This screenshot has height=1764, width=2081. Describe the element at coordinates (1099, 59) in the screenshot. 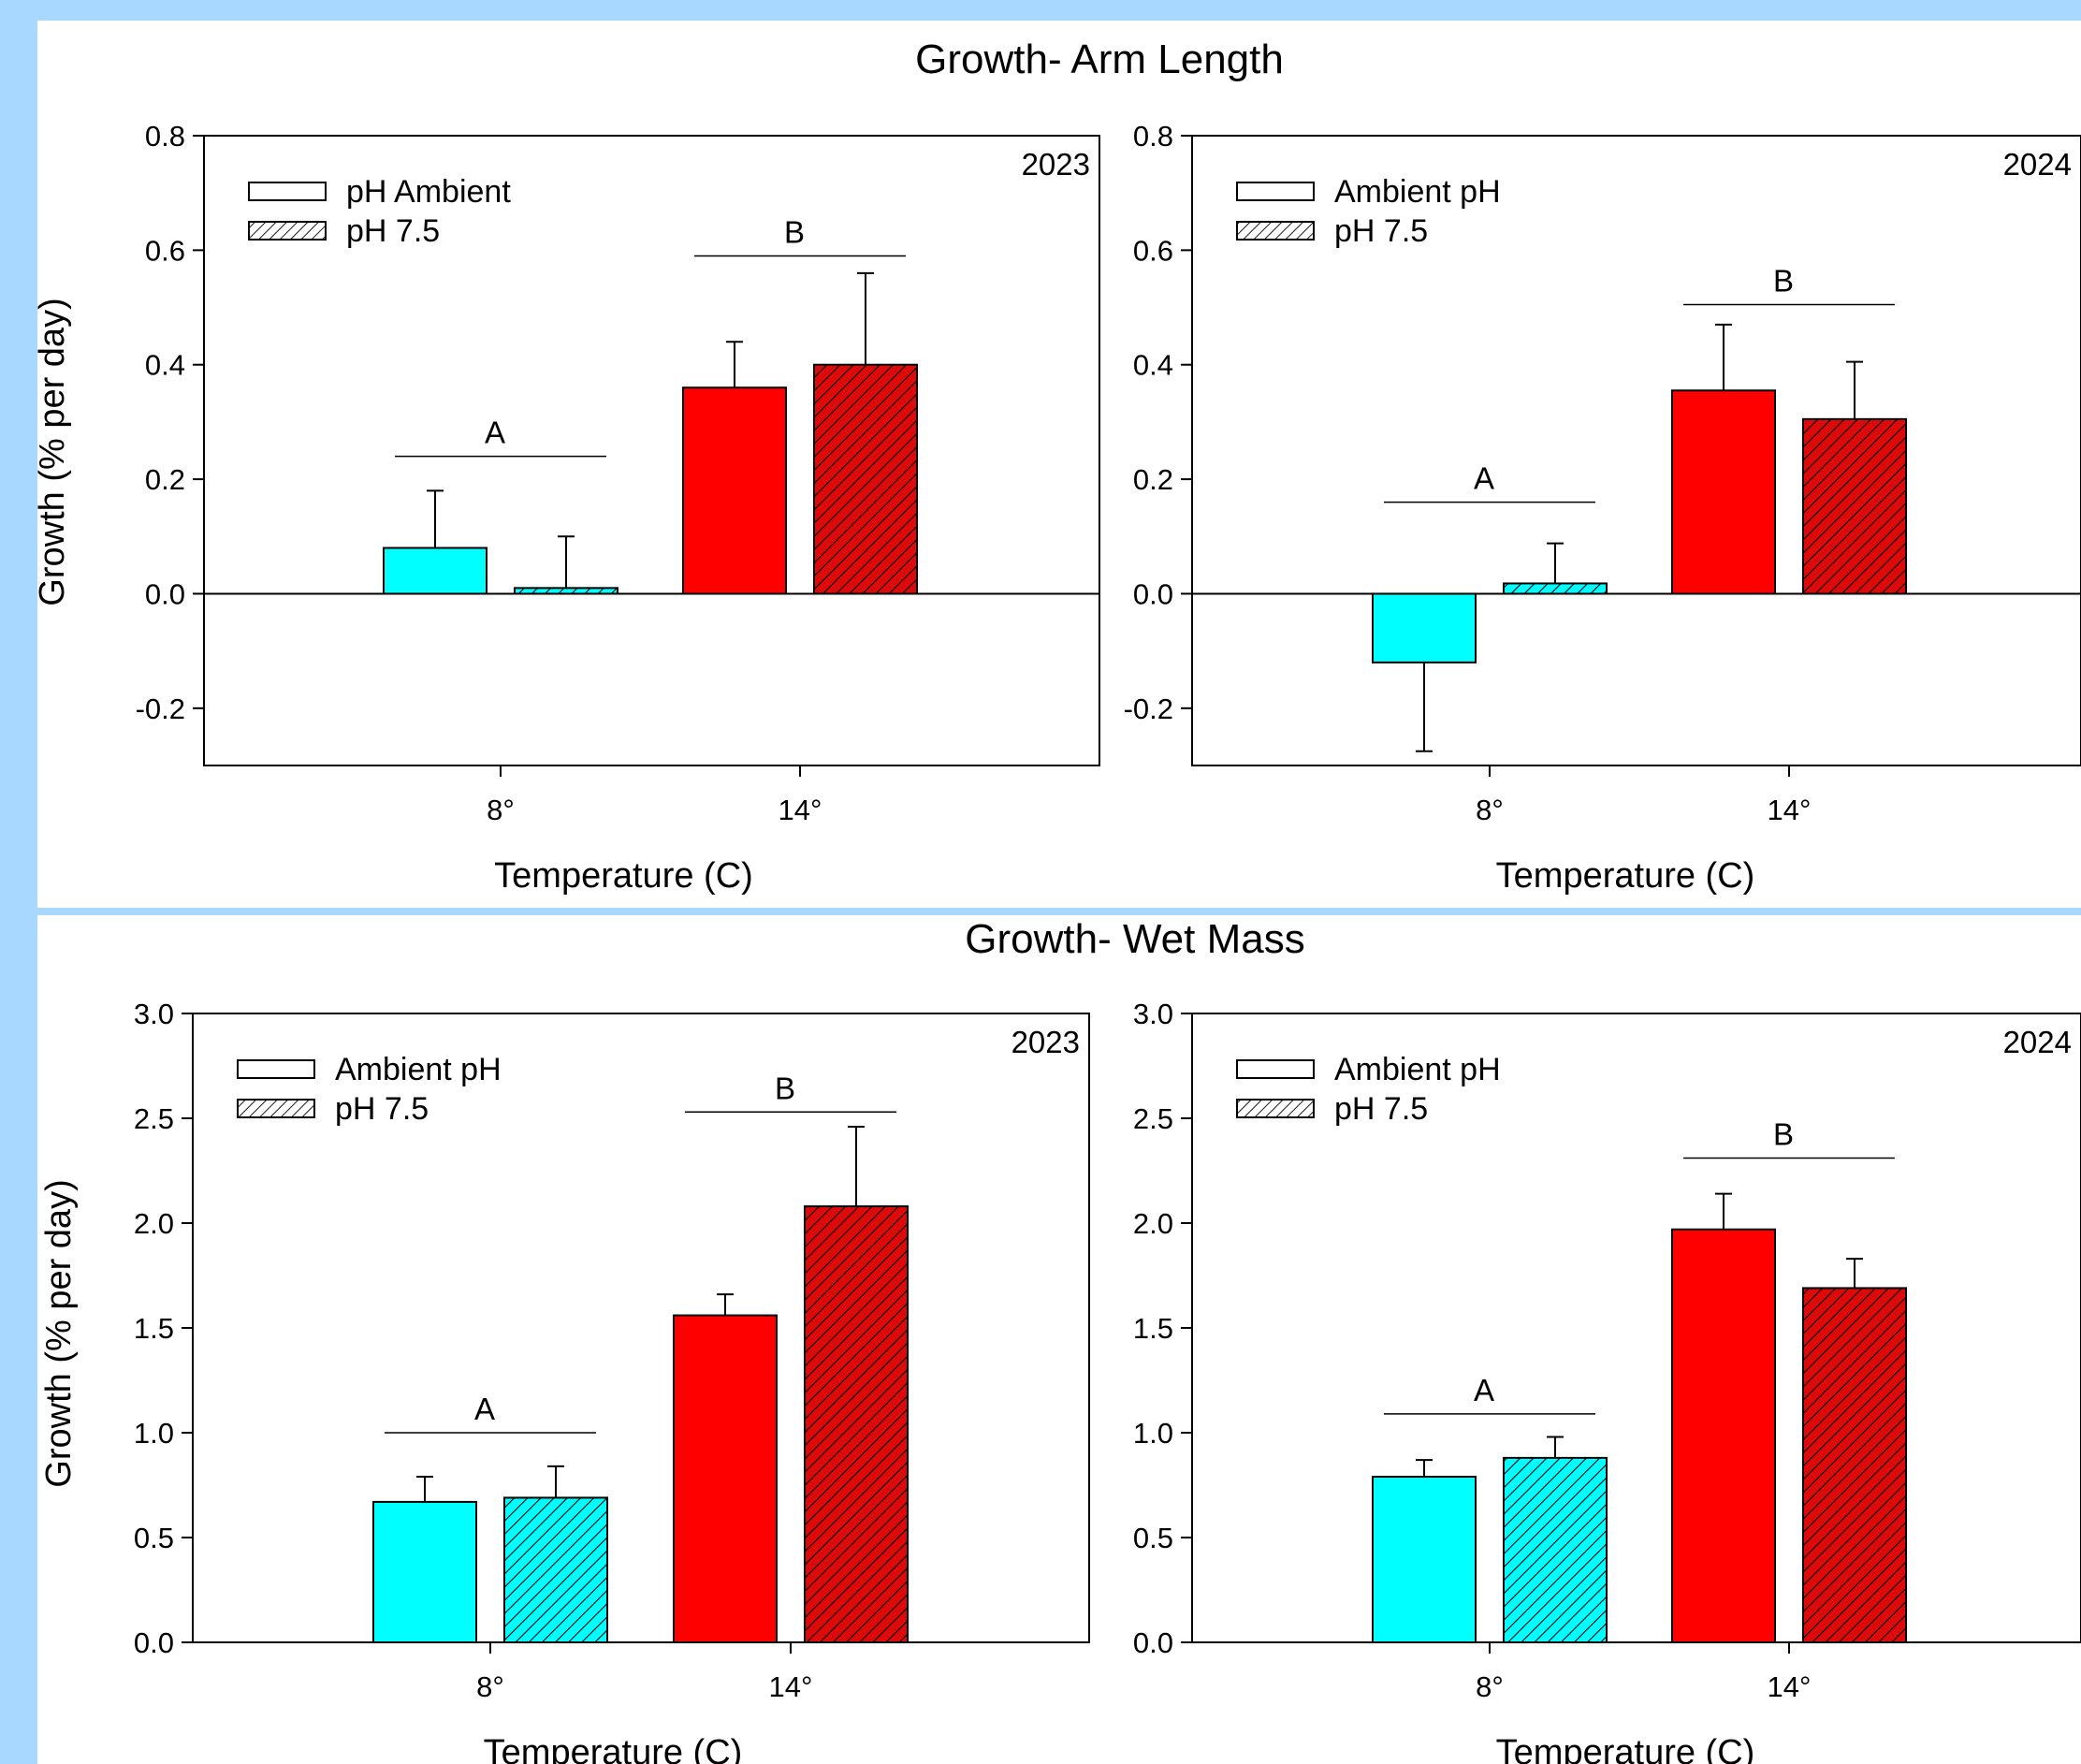

I see `section-title-arm-length: Growth- Arm Length` at that location.